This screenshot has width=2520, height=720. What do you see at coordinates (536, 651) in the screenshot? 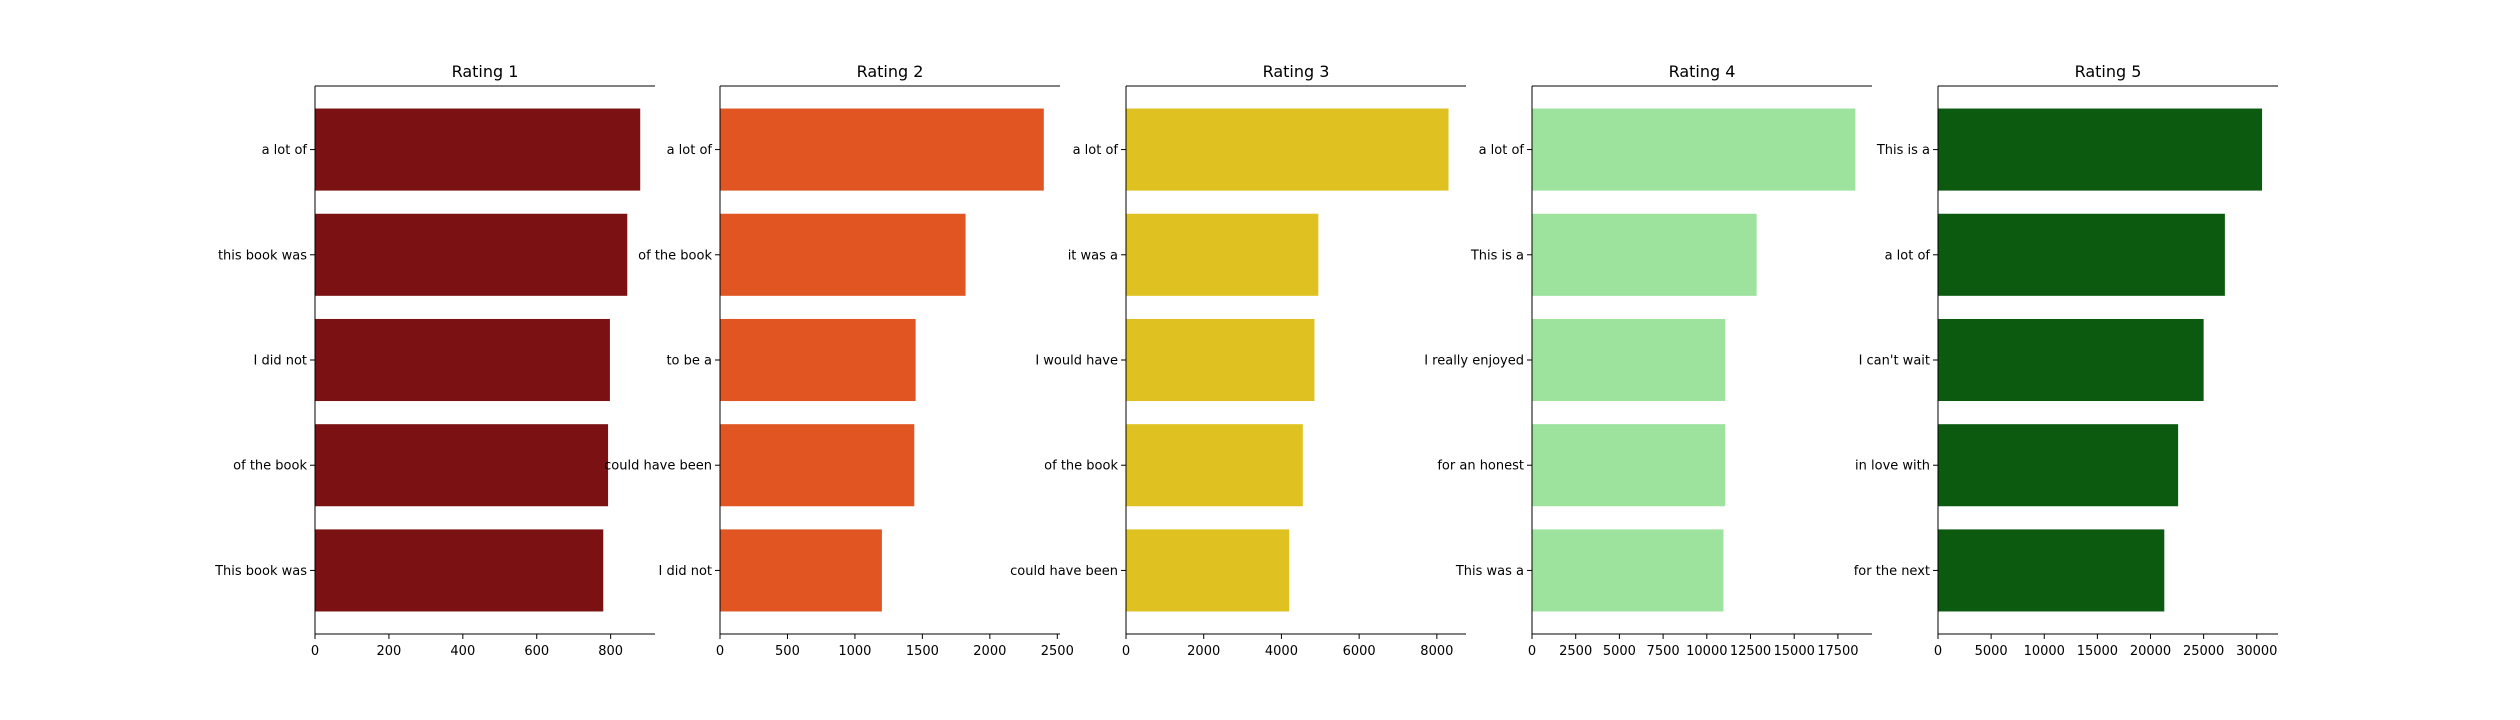
I see `x-tick-label: 600` at bounding box center [536, 651].